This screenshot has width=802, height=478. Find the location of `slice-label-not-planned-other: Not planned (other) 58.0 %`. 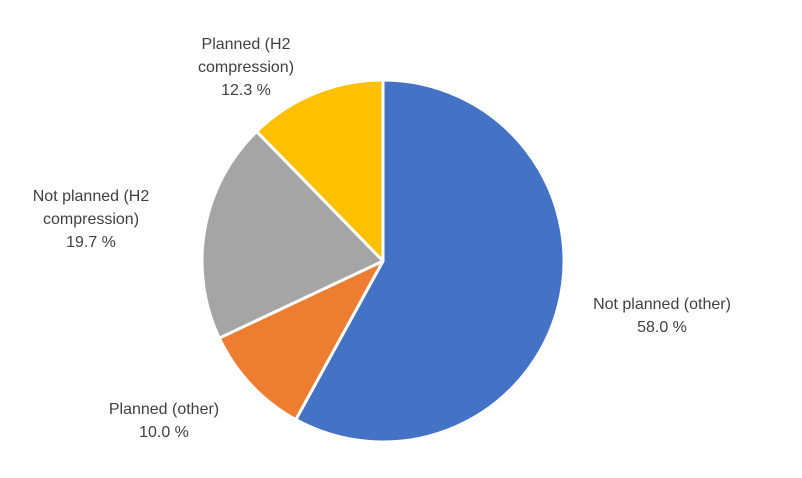

slice-label-not-planned-other: Not planned (other) 58.0 % is located at coordinates (662, 316).